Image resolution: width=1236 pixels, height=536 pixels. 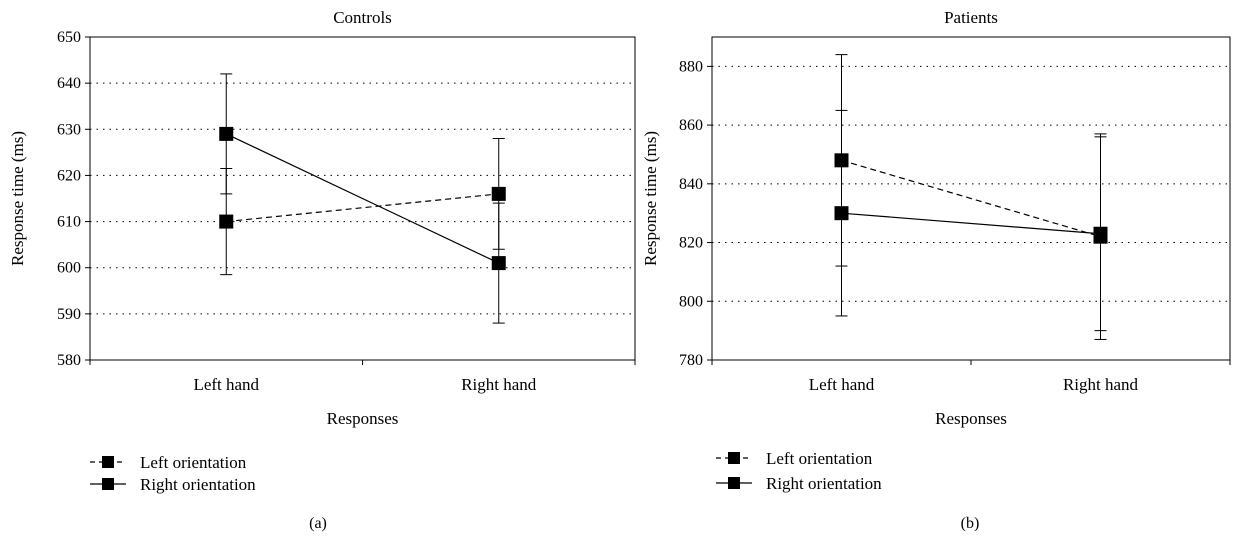 What do you see at coordinates (318, 523) in the screenshot?
I see `panel-label: (a)` at bounding box center [318, 523].